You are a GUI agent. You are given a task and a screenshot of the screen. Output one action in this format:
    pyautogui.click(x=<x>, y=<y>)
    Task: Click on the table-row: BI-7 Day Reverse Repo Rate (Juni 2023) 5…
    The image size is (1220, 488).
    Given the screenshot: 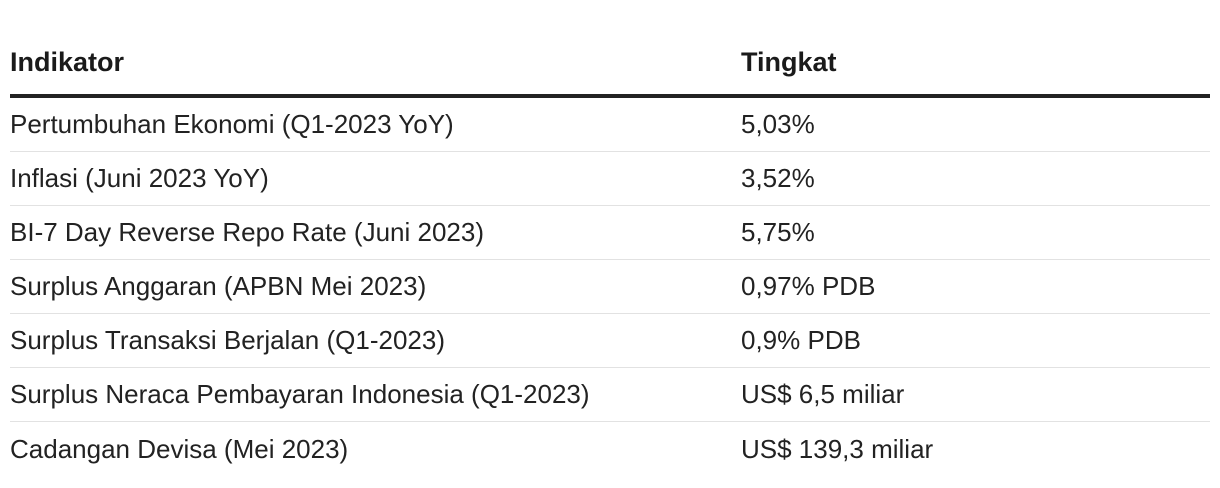 What is the action you would take?
    pyautogui.click(x=610, y=233)
    